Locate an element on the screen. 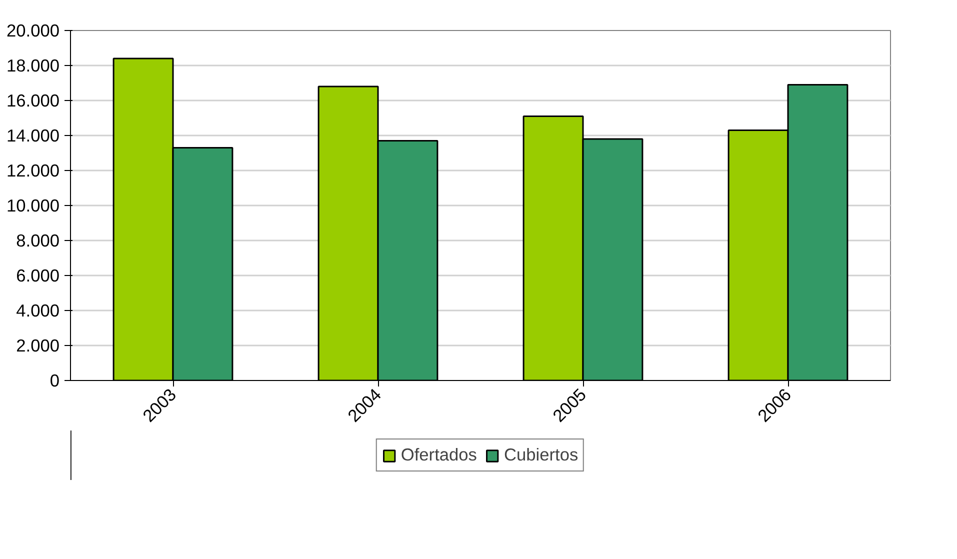 The height and width of the screenshot is (559, 957). y-tick-label: 4.000 is located at coordinates (38, 310).